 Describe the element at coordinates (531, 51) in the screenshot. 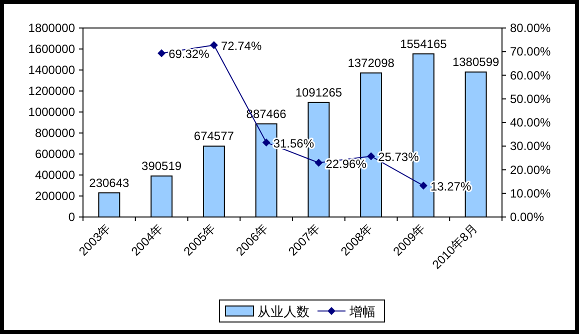

I see `y2-tick-label: 70.00%` at that location.